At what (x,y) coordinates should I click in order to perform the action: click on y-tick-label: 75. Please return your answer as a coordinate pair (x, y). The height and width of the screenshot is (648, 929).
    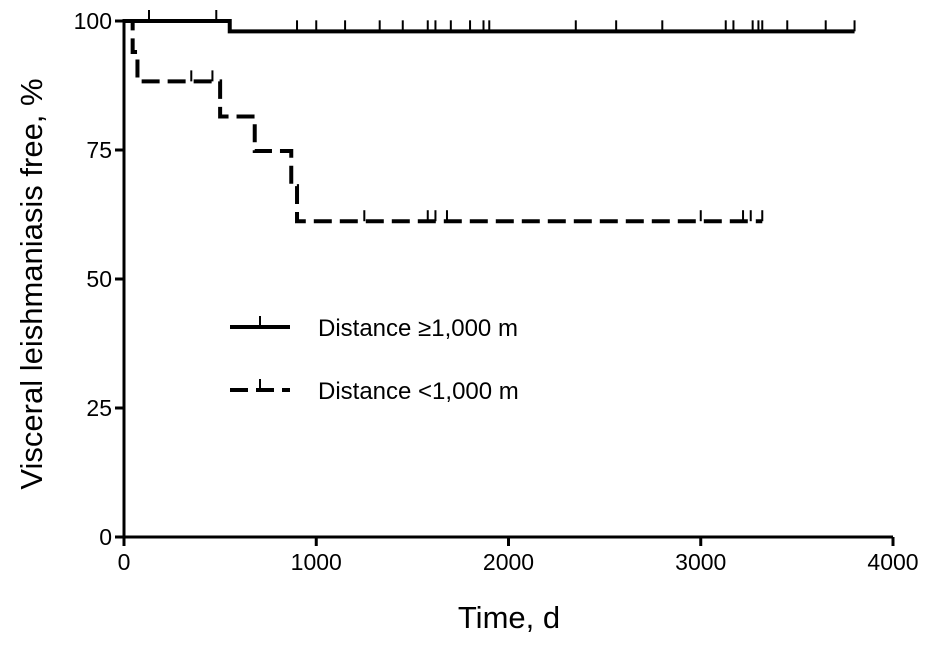
    Looking at the image, I should click on (99, 150).